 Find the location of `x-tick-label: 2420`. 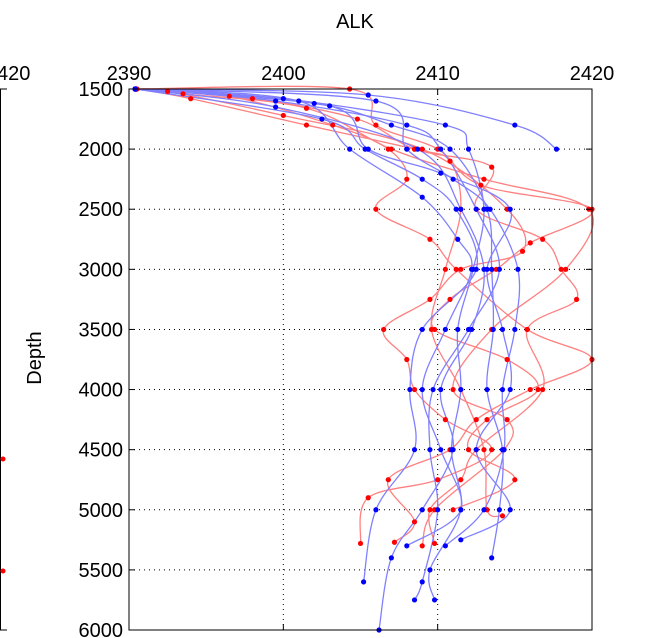

x-tick-label: 2420 is located at coordinates (592, 74).